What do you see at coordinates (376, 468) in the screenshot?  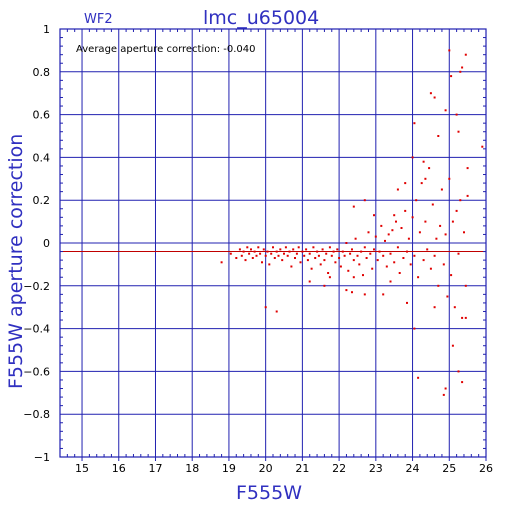 I see `x-tick-label: 23` at bounding box center [376, 468].